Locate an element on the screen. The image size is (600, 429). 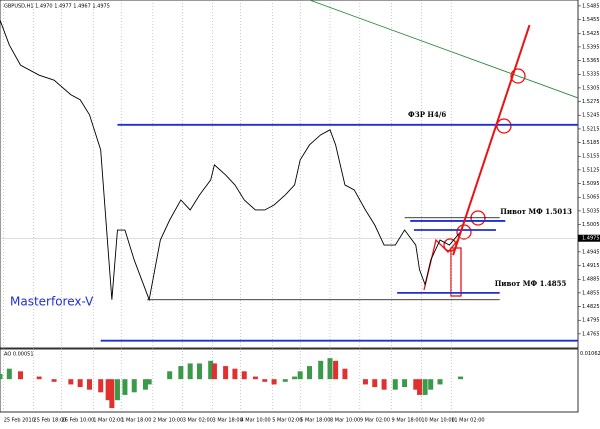
y-tick-label: 1.4765 is located at coordinates (591, 334).